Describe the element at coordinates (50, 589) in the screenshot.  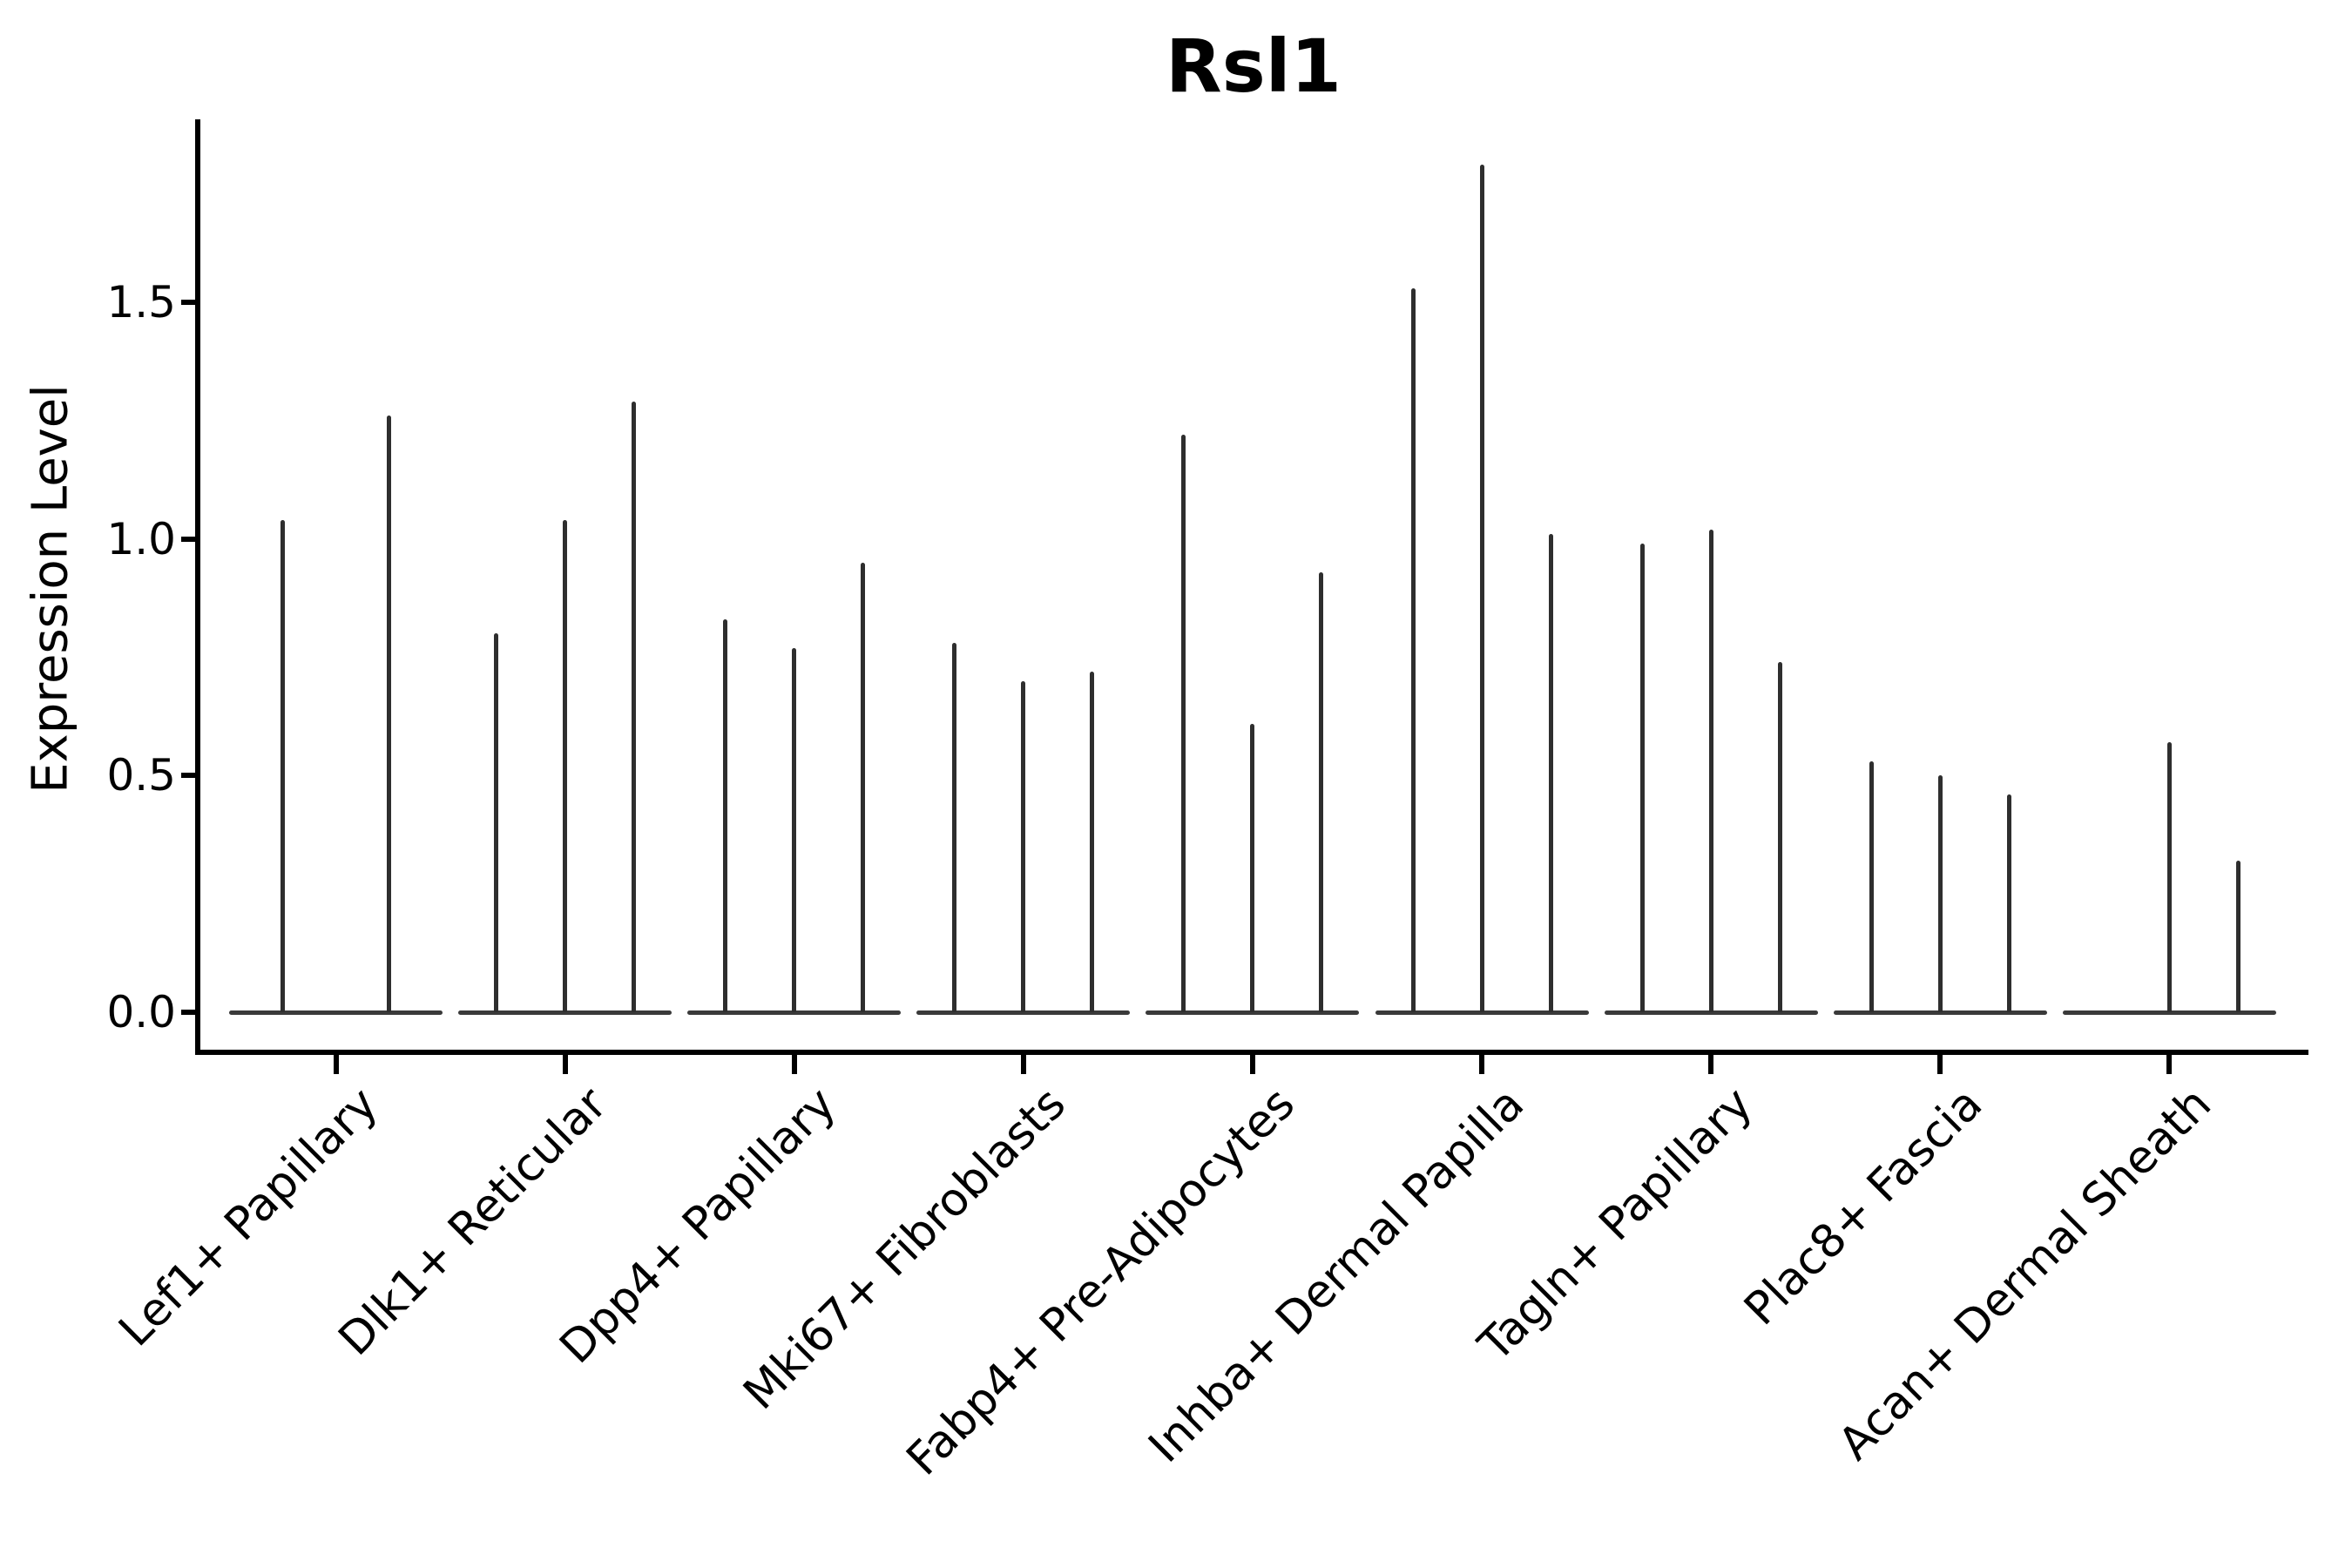
I see `y-axis-label: Expression Level` at that location.